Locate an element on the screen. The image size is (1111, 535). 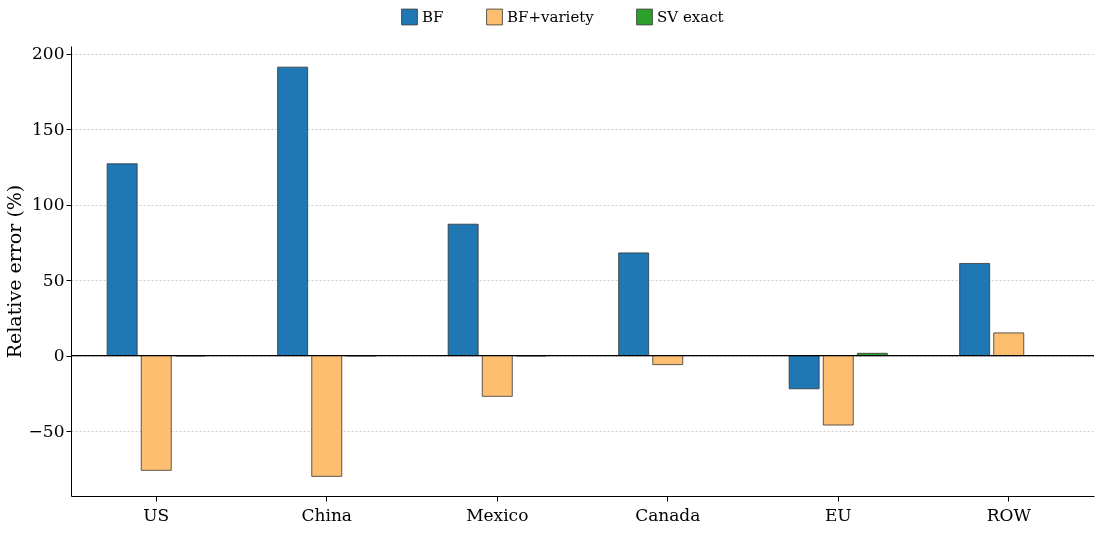
legend-label: BF+variety is located at coordinates (551, 17).